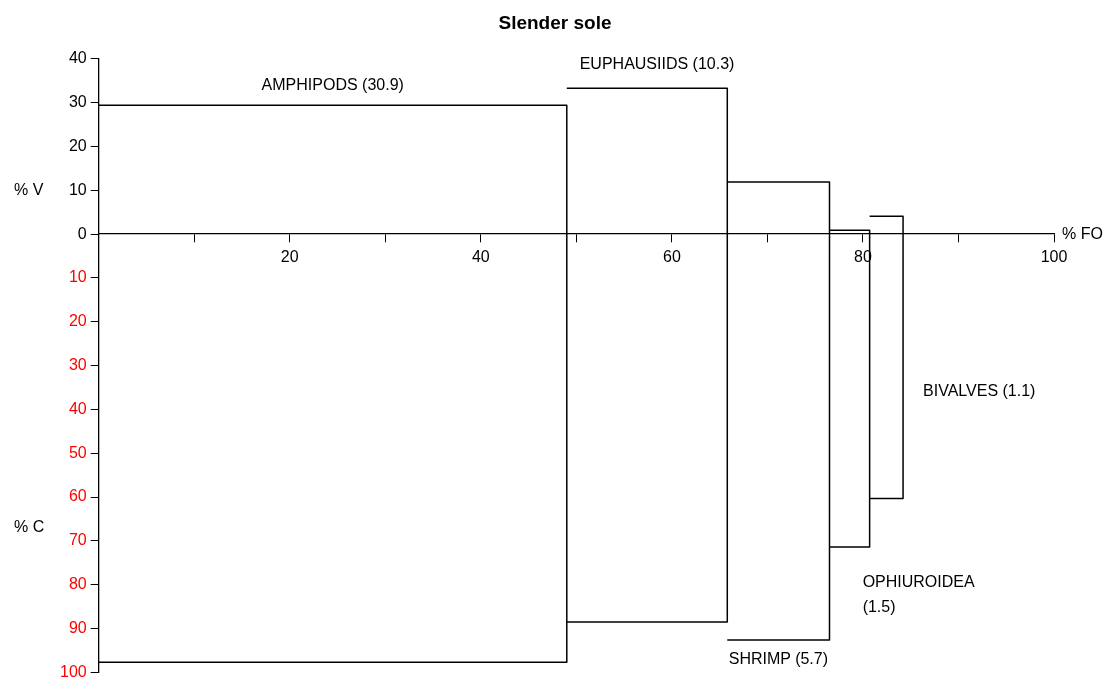 This screenshot has width=1116, height=686. Describe the element at coordinates (77, 627) in the screenshot. I see `y-tick-label: 90` at that location.